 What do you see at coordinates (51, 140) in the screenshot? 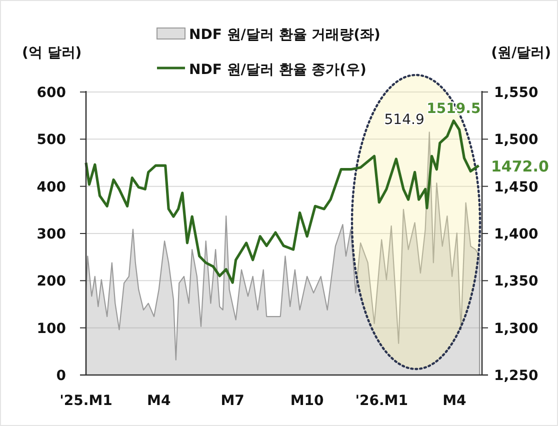
I see `y-tick-label: 500` at bounding box center [51, 140].